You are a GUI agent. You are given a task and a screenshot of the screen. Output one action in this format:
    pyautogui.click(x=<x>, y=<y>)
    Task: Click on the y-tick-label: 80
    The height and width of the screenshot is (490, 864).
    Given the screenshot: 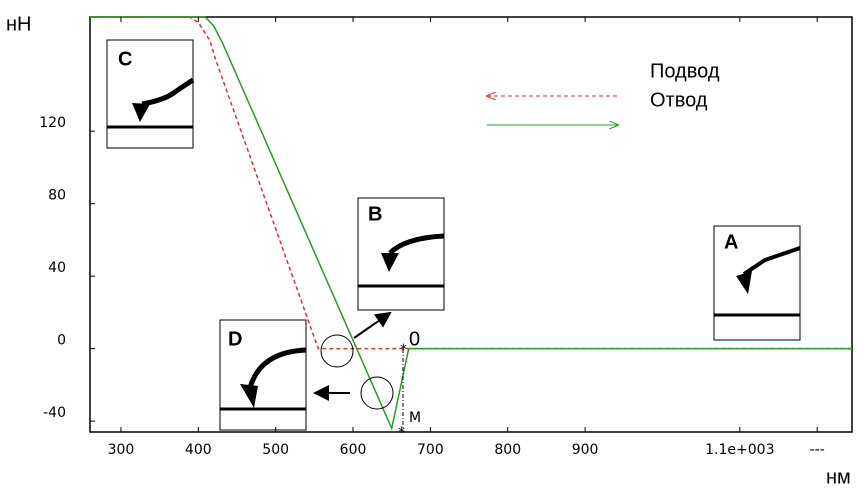 What is the action you would take?
    pyautogui.click(x=57, y=196)
    